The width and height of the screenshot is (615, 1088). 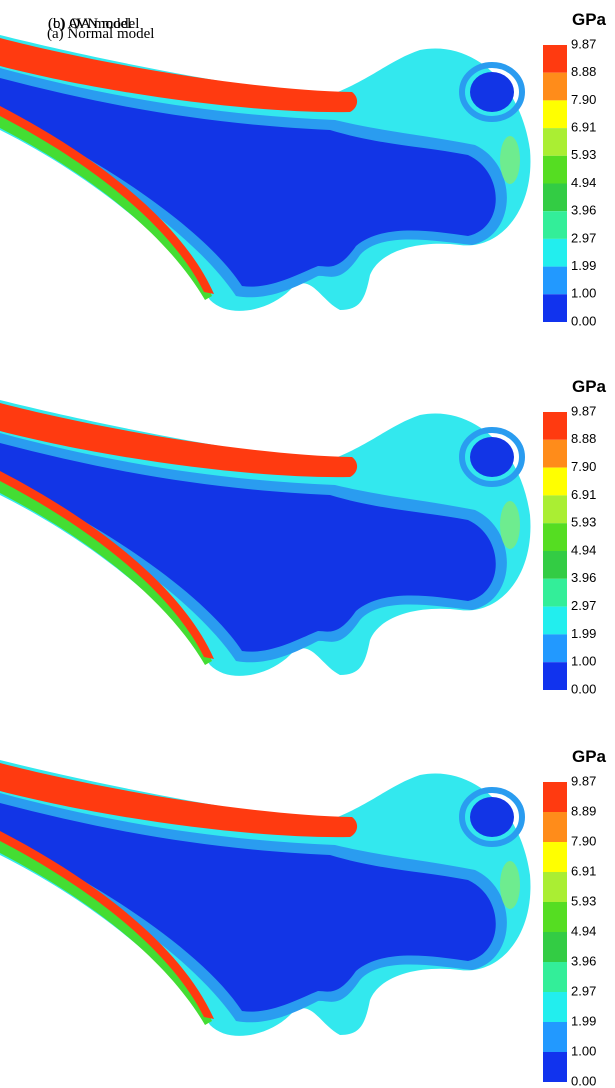 I want to click on panel-label: (a) Normal model, so click(x=100, y=34).